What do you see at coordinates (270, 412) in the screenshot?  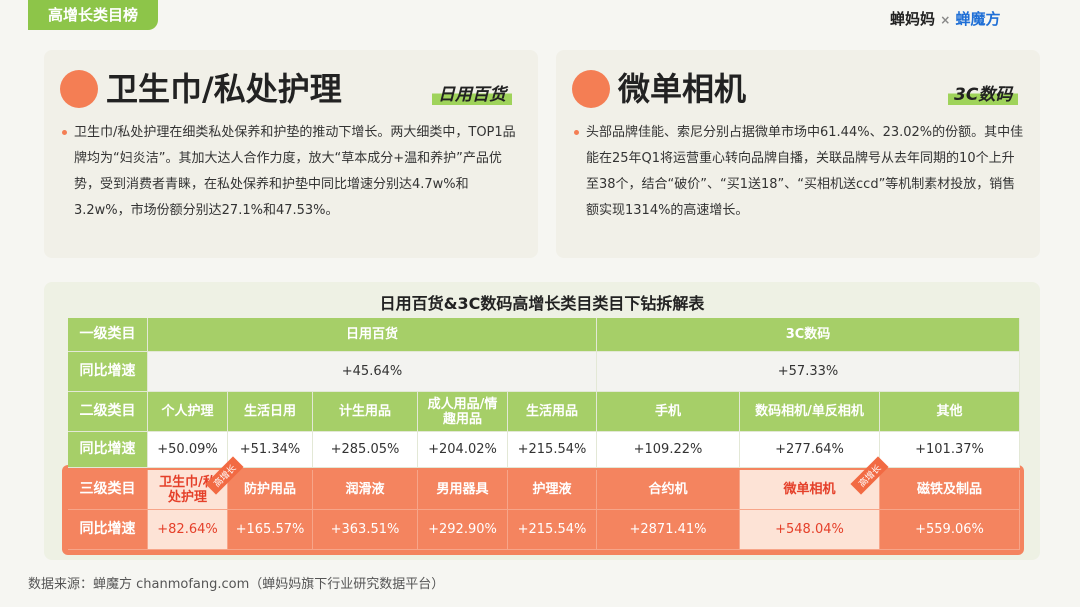 I see `table-cell: 生活日用` at bounding box center [270, 412].